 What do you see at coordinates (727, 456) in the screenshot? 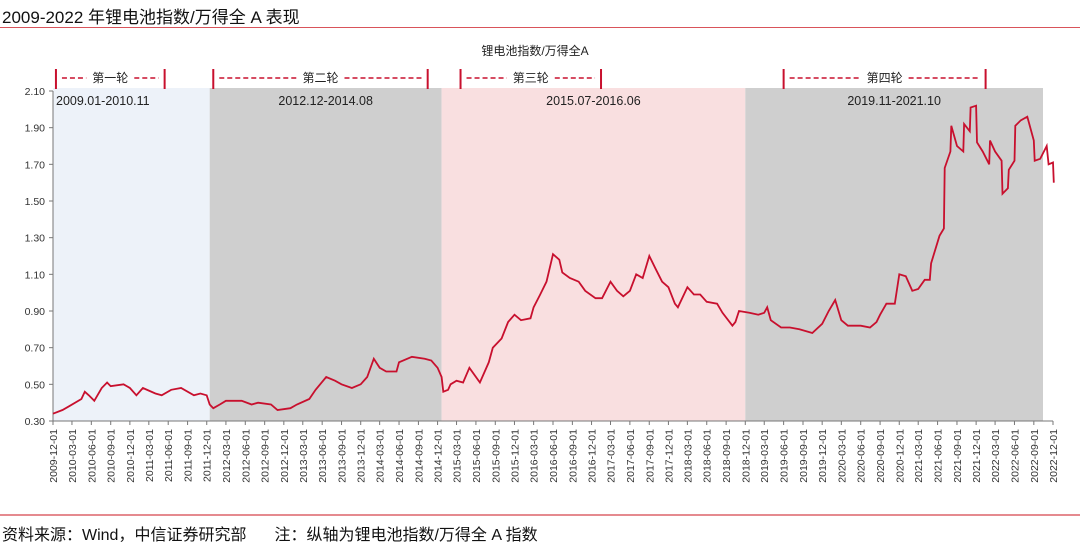
I see `x-tick-label: 2018-09-01` at bounding box center [727, 456].